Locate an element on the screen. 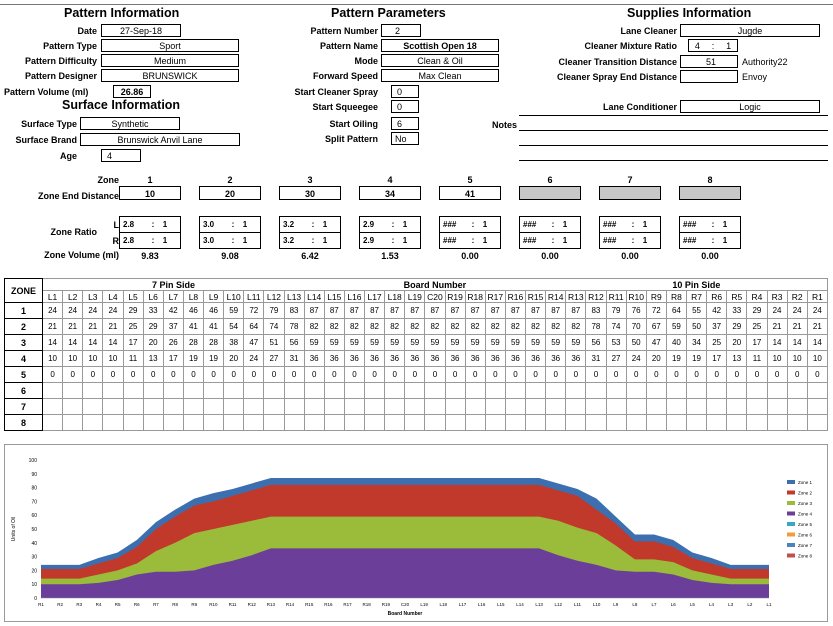 The width and height of the screenshot is (833, 626). lane-conditioner-field: Logic is located at coordinates (750, 106).